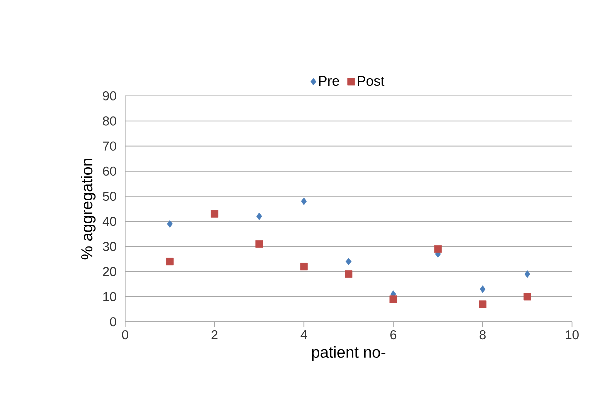 This screenshot has height=417, width=601. What do you see at coordinates (304, 335) in the screenshot?
I see `x-tick-label: 4` at bounding box center [304, 335].